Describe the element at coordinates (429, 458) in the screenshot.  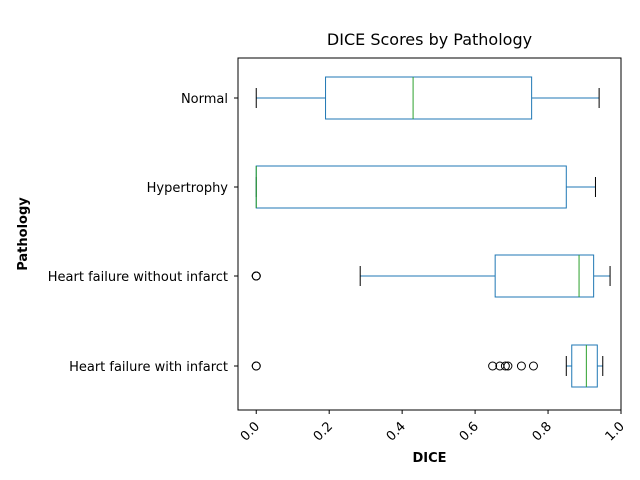
I see `x-axis-label: DICE` at that location.